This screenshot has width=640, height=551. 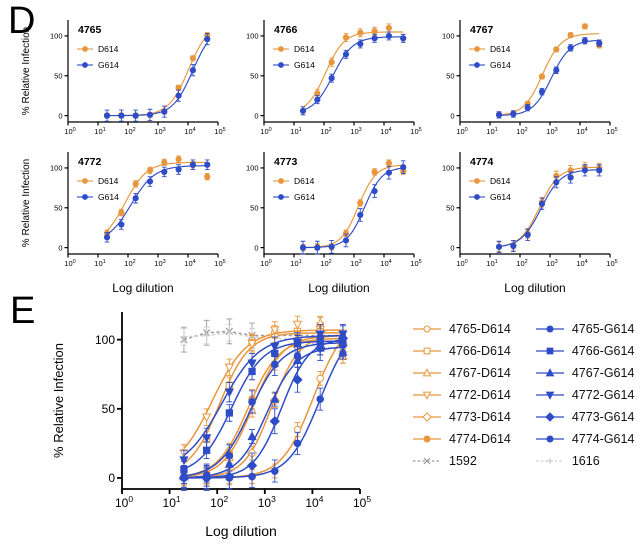 I want to click on legend-label: 4772-D614, so click(x=480, y=395).